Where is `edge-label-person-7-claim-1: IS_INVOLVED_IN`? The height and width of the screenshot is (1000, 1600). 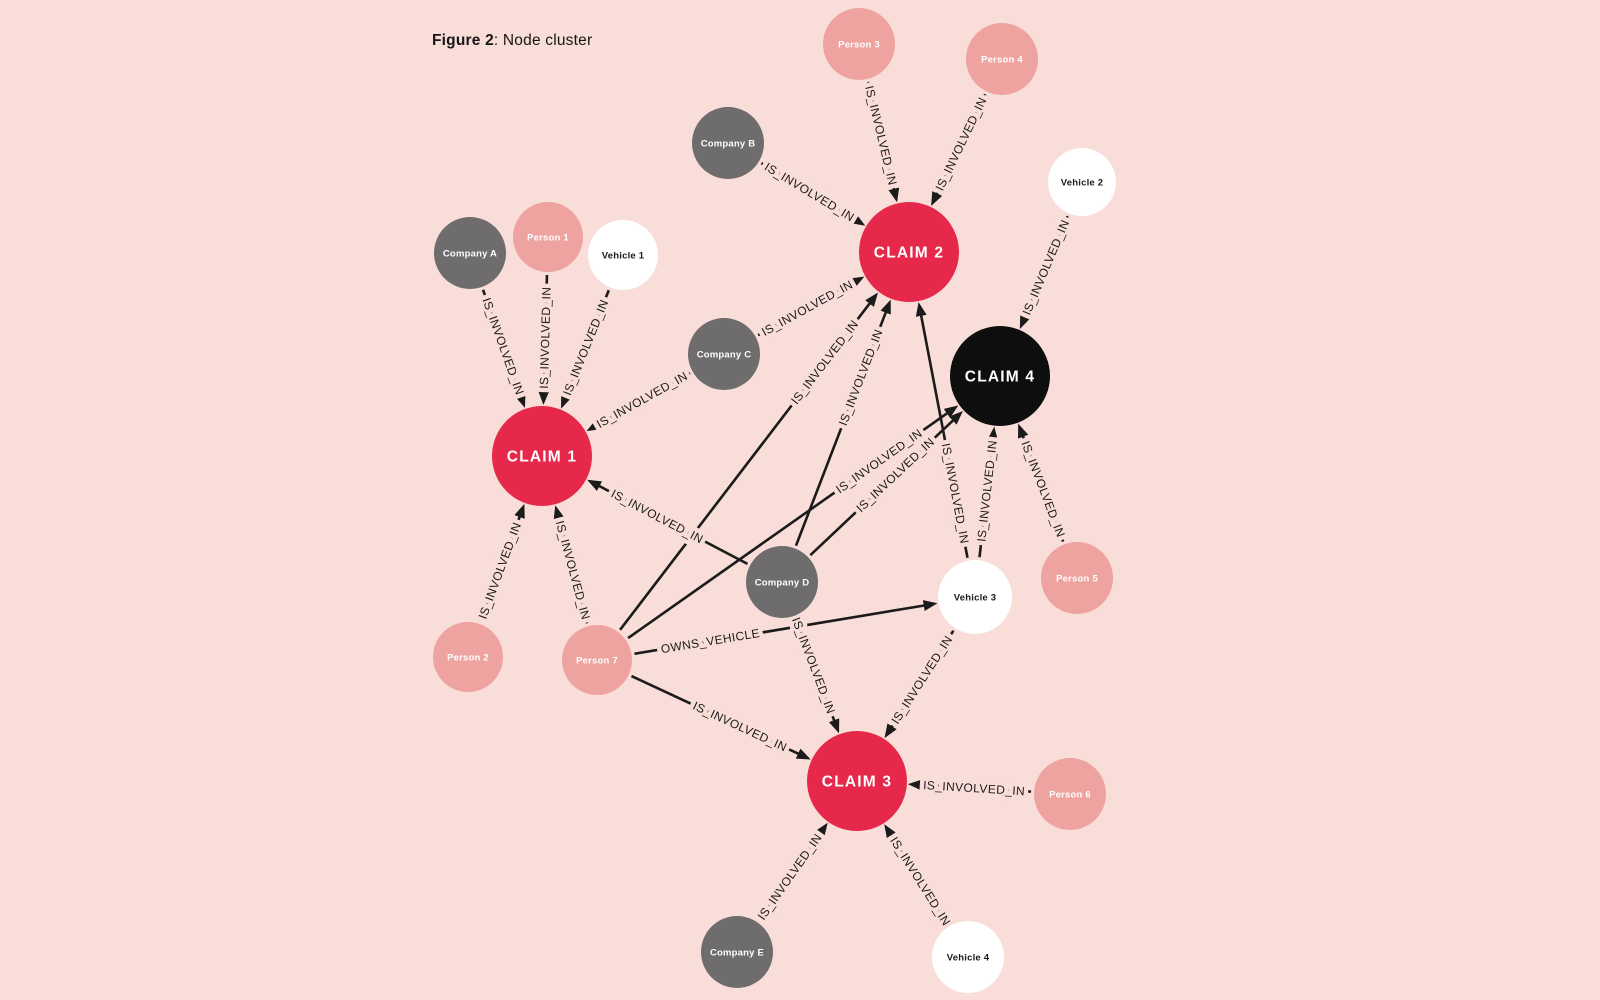 edge-label-person-7-claim-1: IS_INVOLVED_IN is located at coordinates (573, 570).